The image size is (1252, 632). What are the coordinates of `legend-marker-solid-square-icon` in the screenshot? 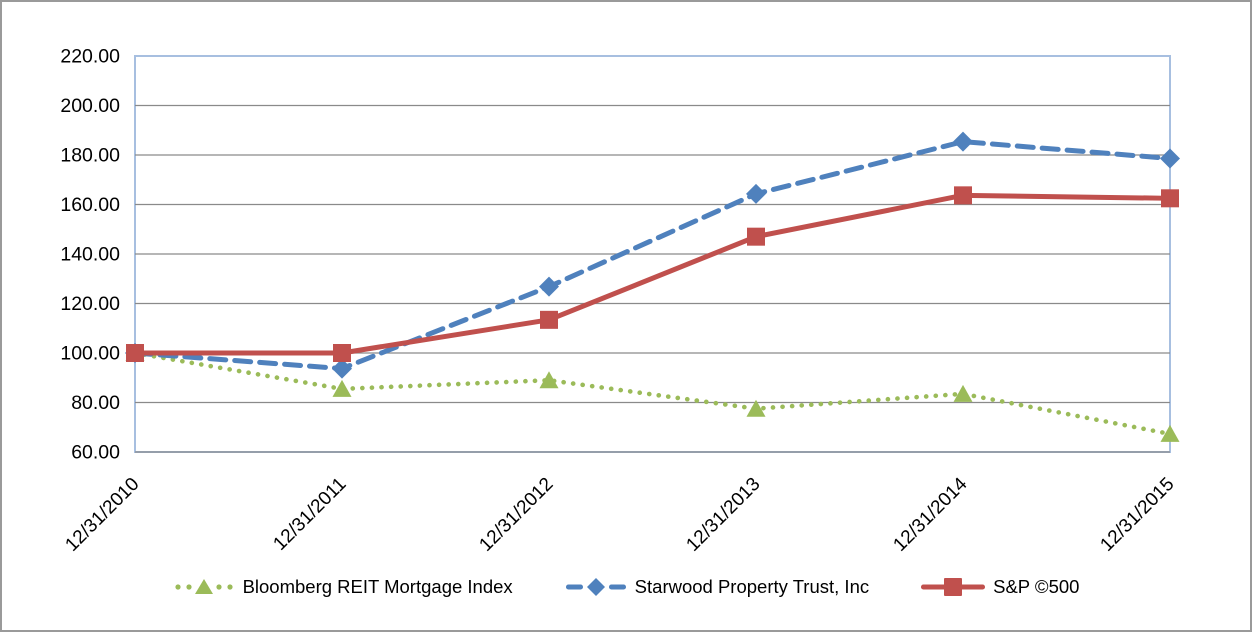 It's located at (953, 587).